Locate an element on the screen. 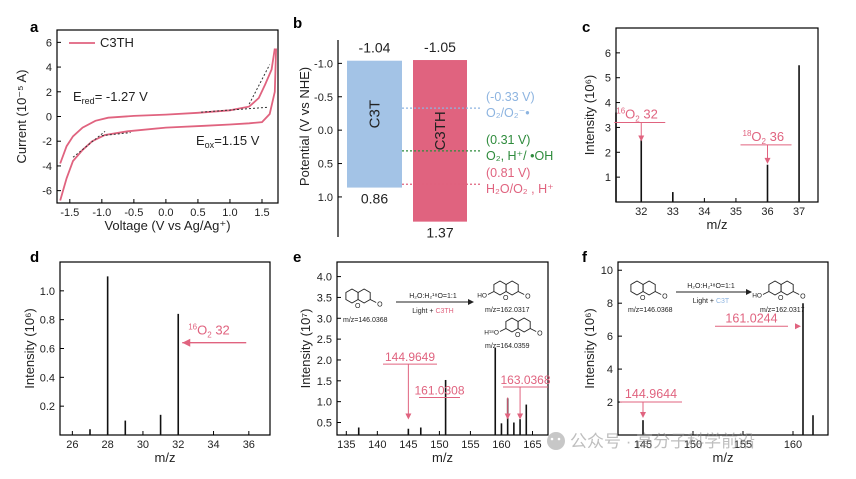 Image resolution: width=856 pixels, height=479 pixels. y-axis-label: Current (10⁻⁵ A) is located at coordinates (21, 117).